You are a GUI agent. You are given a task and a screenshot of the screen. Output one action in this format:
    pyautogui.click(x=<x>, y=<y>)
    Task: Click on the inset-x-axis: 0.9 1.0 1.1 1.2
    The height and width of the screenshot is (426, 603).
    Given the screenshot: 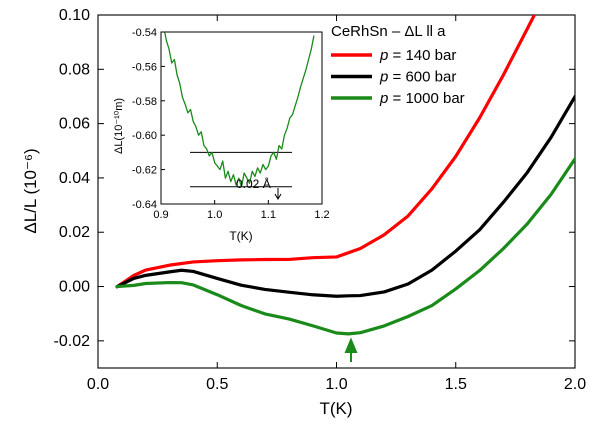 What is the action you would take?
    pyautogui.click(x=241, y=210)
    